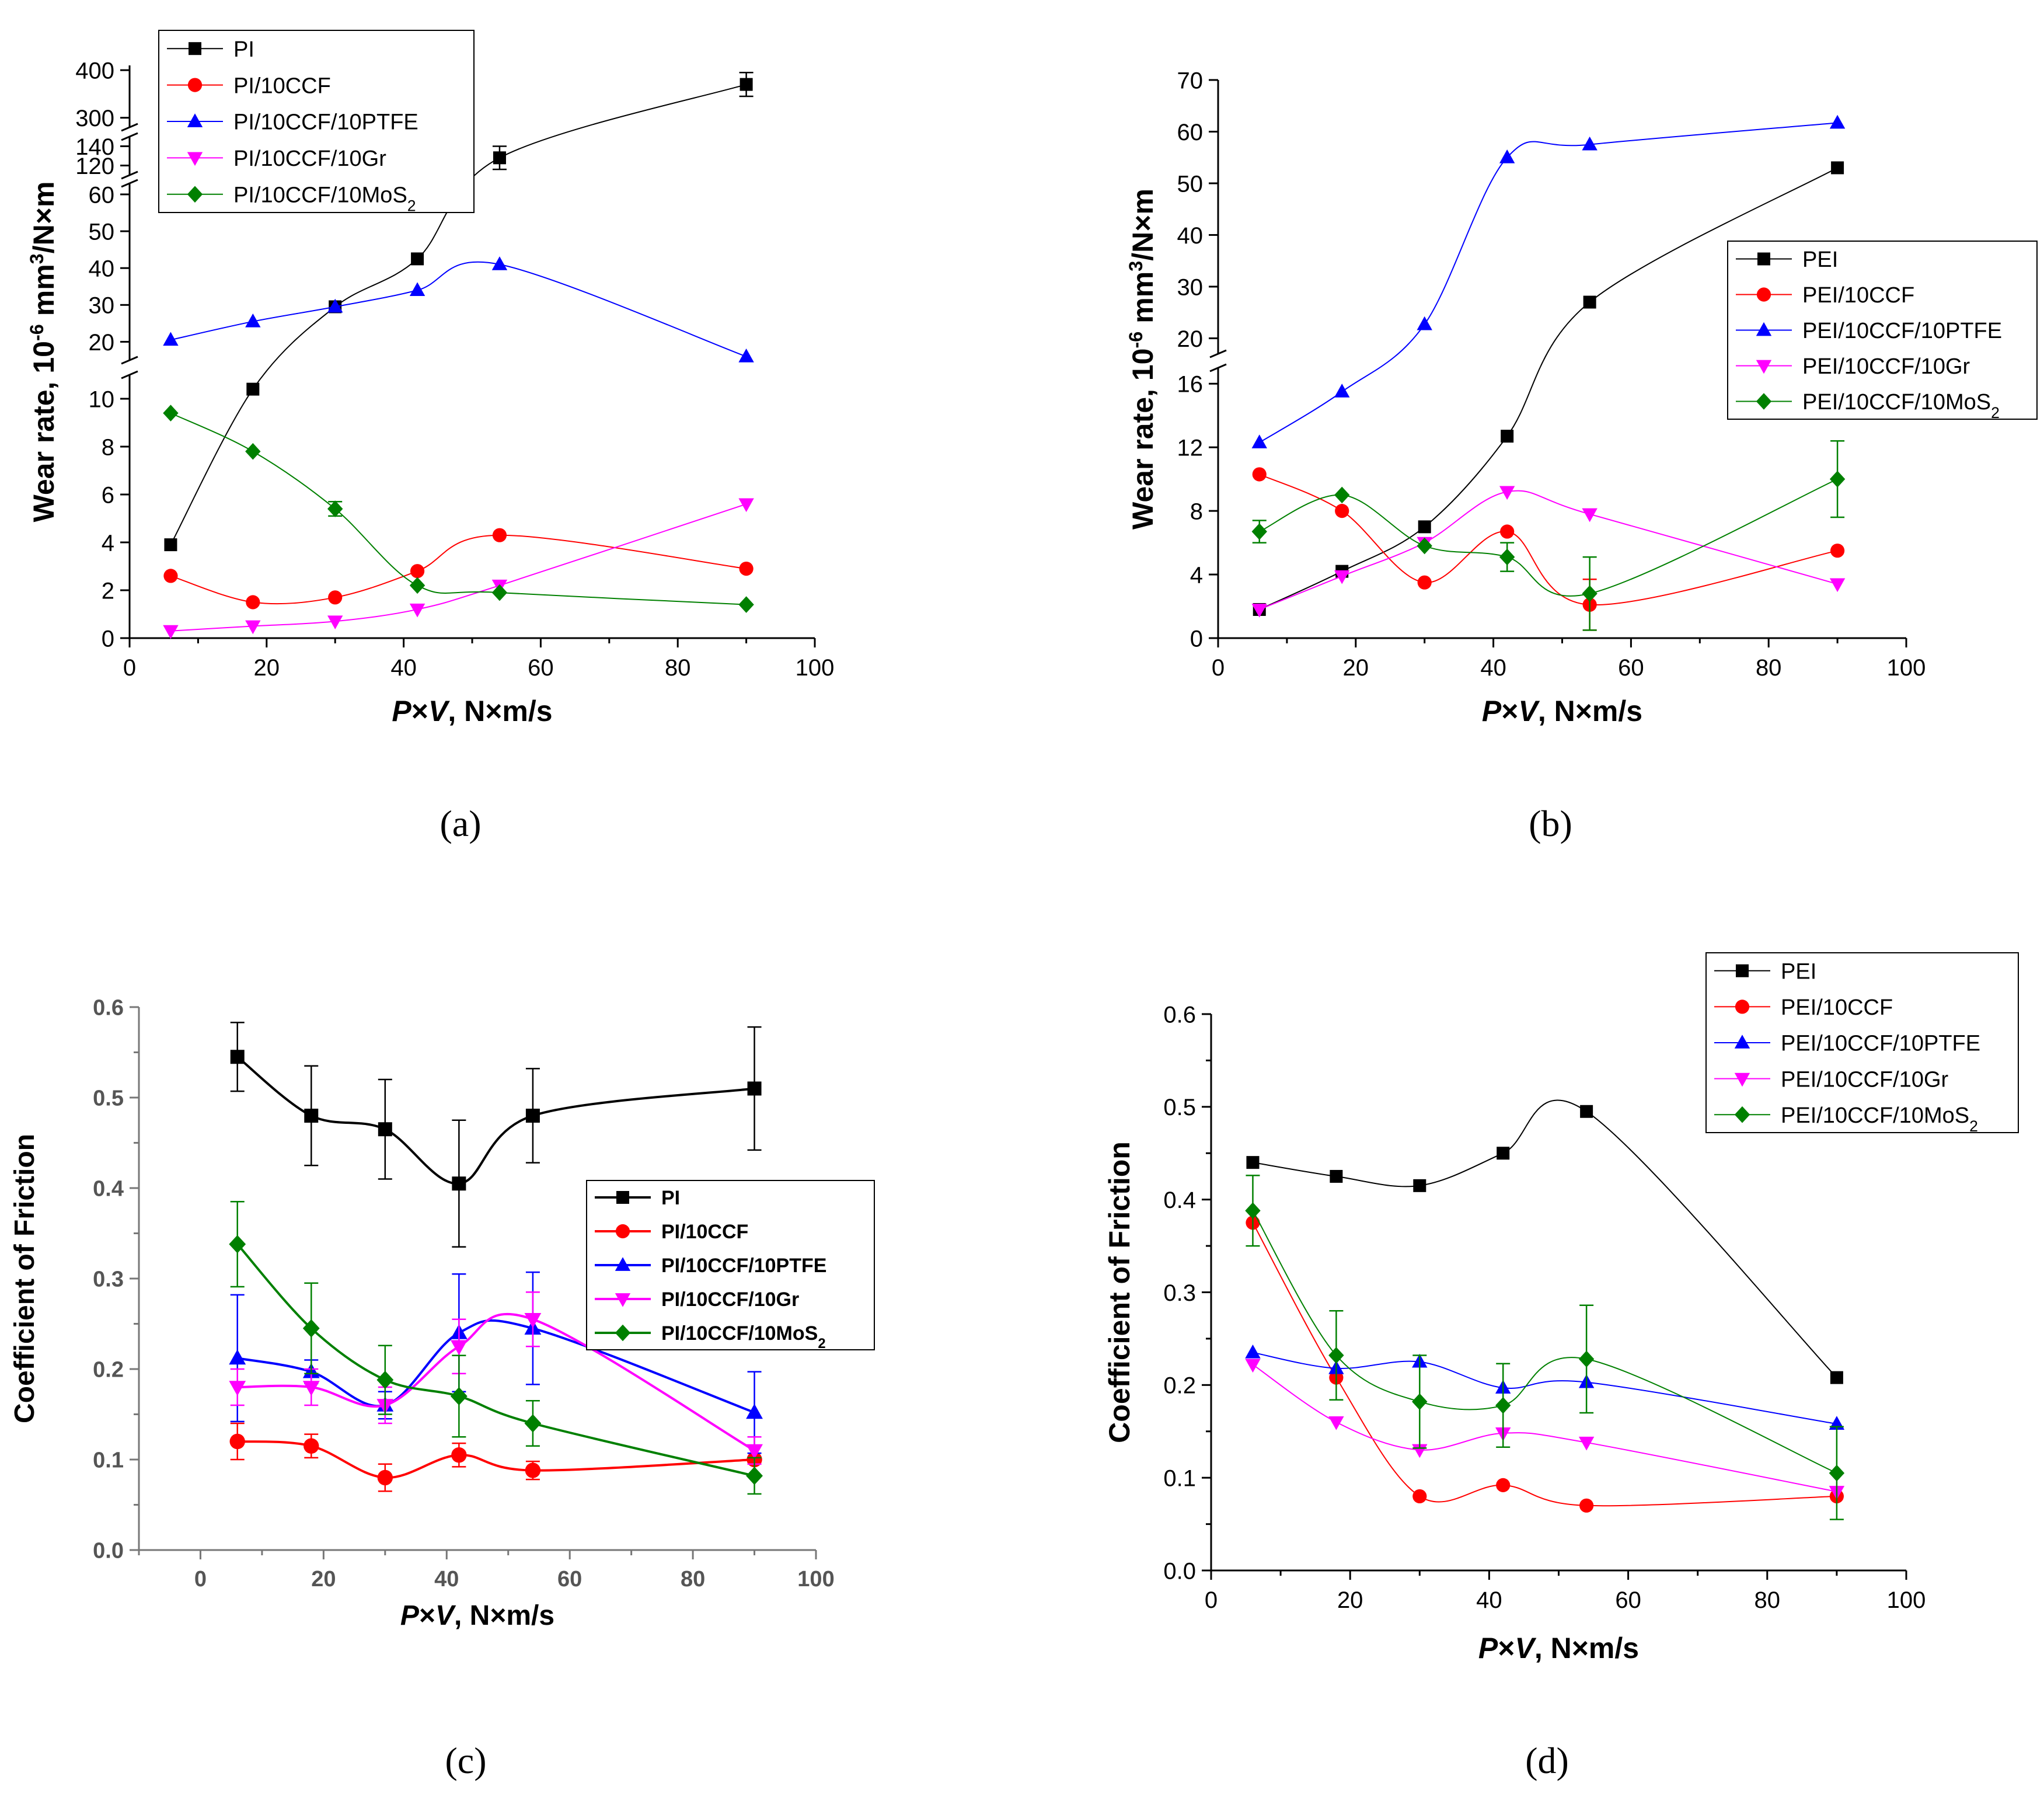  I want to click on y-axis-title: Wear rate, 10-6 mm3/N×m, so click(1142, 359).